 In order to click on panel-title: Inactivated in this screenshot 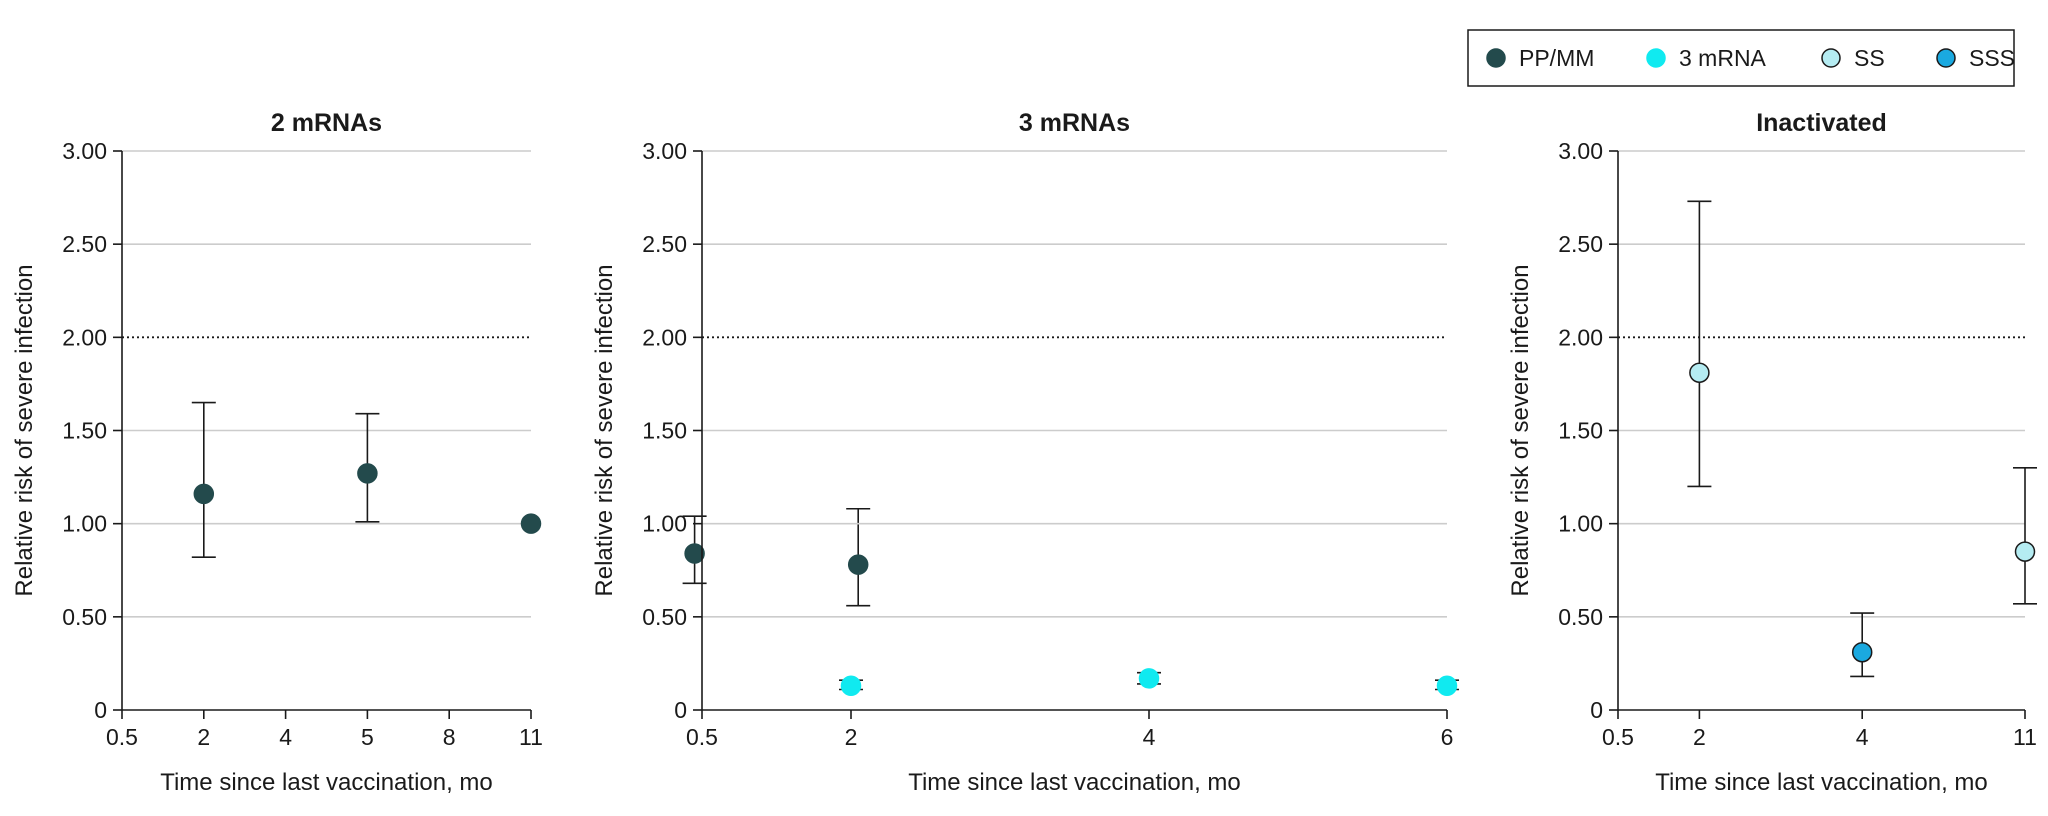, I will do `click(1821, 123)`.